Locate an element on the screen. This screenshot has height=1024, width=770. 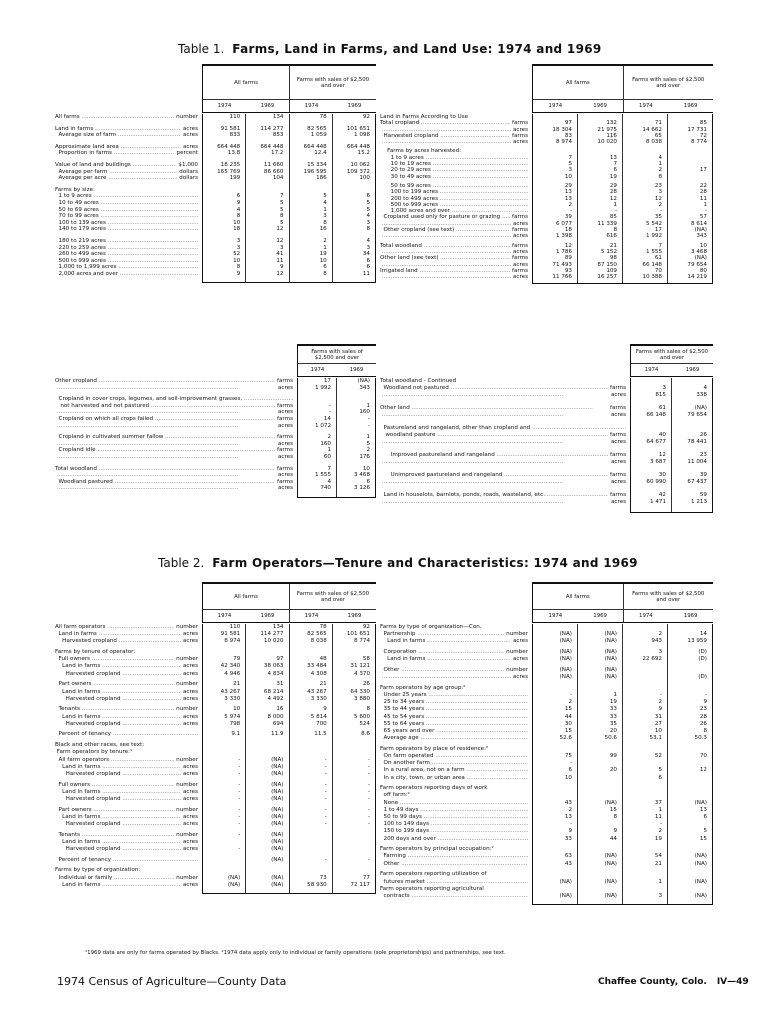
table-cell: 39 is located at coordinates (568, 217).